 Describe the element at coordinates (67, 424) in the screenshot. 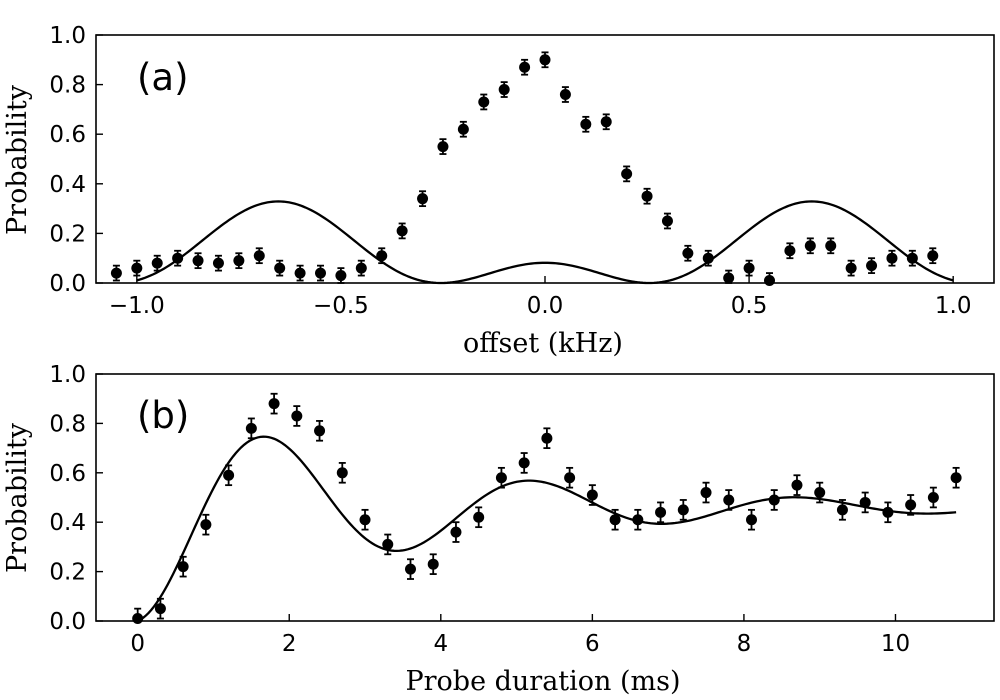

I see `y-tick-label: 0.8` at that location.